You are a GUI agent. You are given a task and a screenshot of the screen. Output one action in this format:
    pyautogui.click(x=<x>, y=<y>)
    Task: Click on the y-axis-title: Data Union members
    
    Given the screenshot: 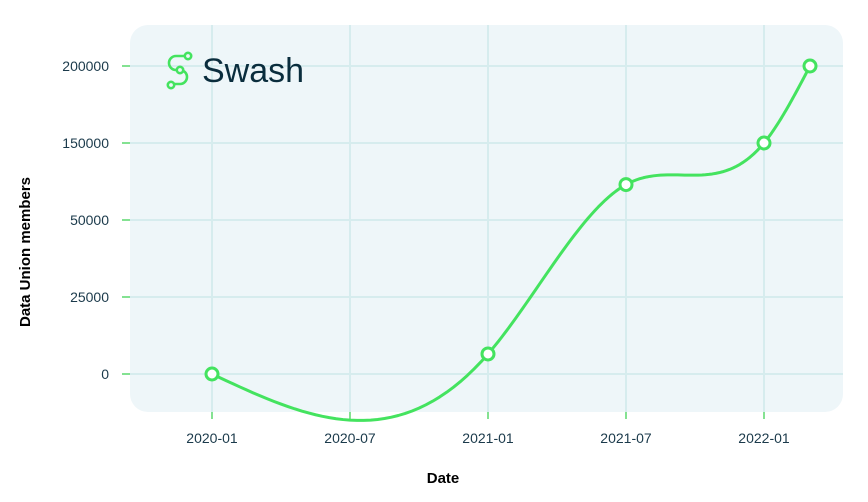 What is the action you would take?
    pyautogui.click(x=25, y=252)
    